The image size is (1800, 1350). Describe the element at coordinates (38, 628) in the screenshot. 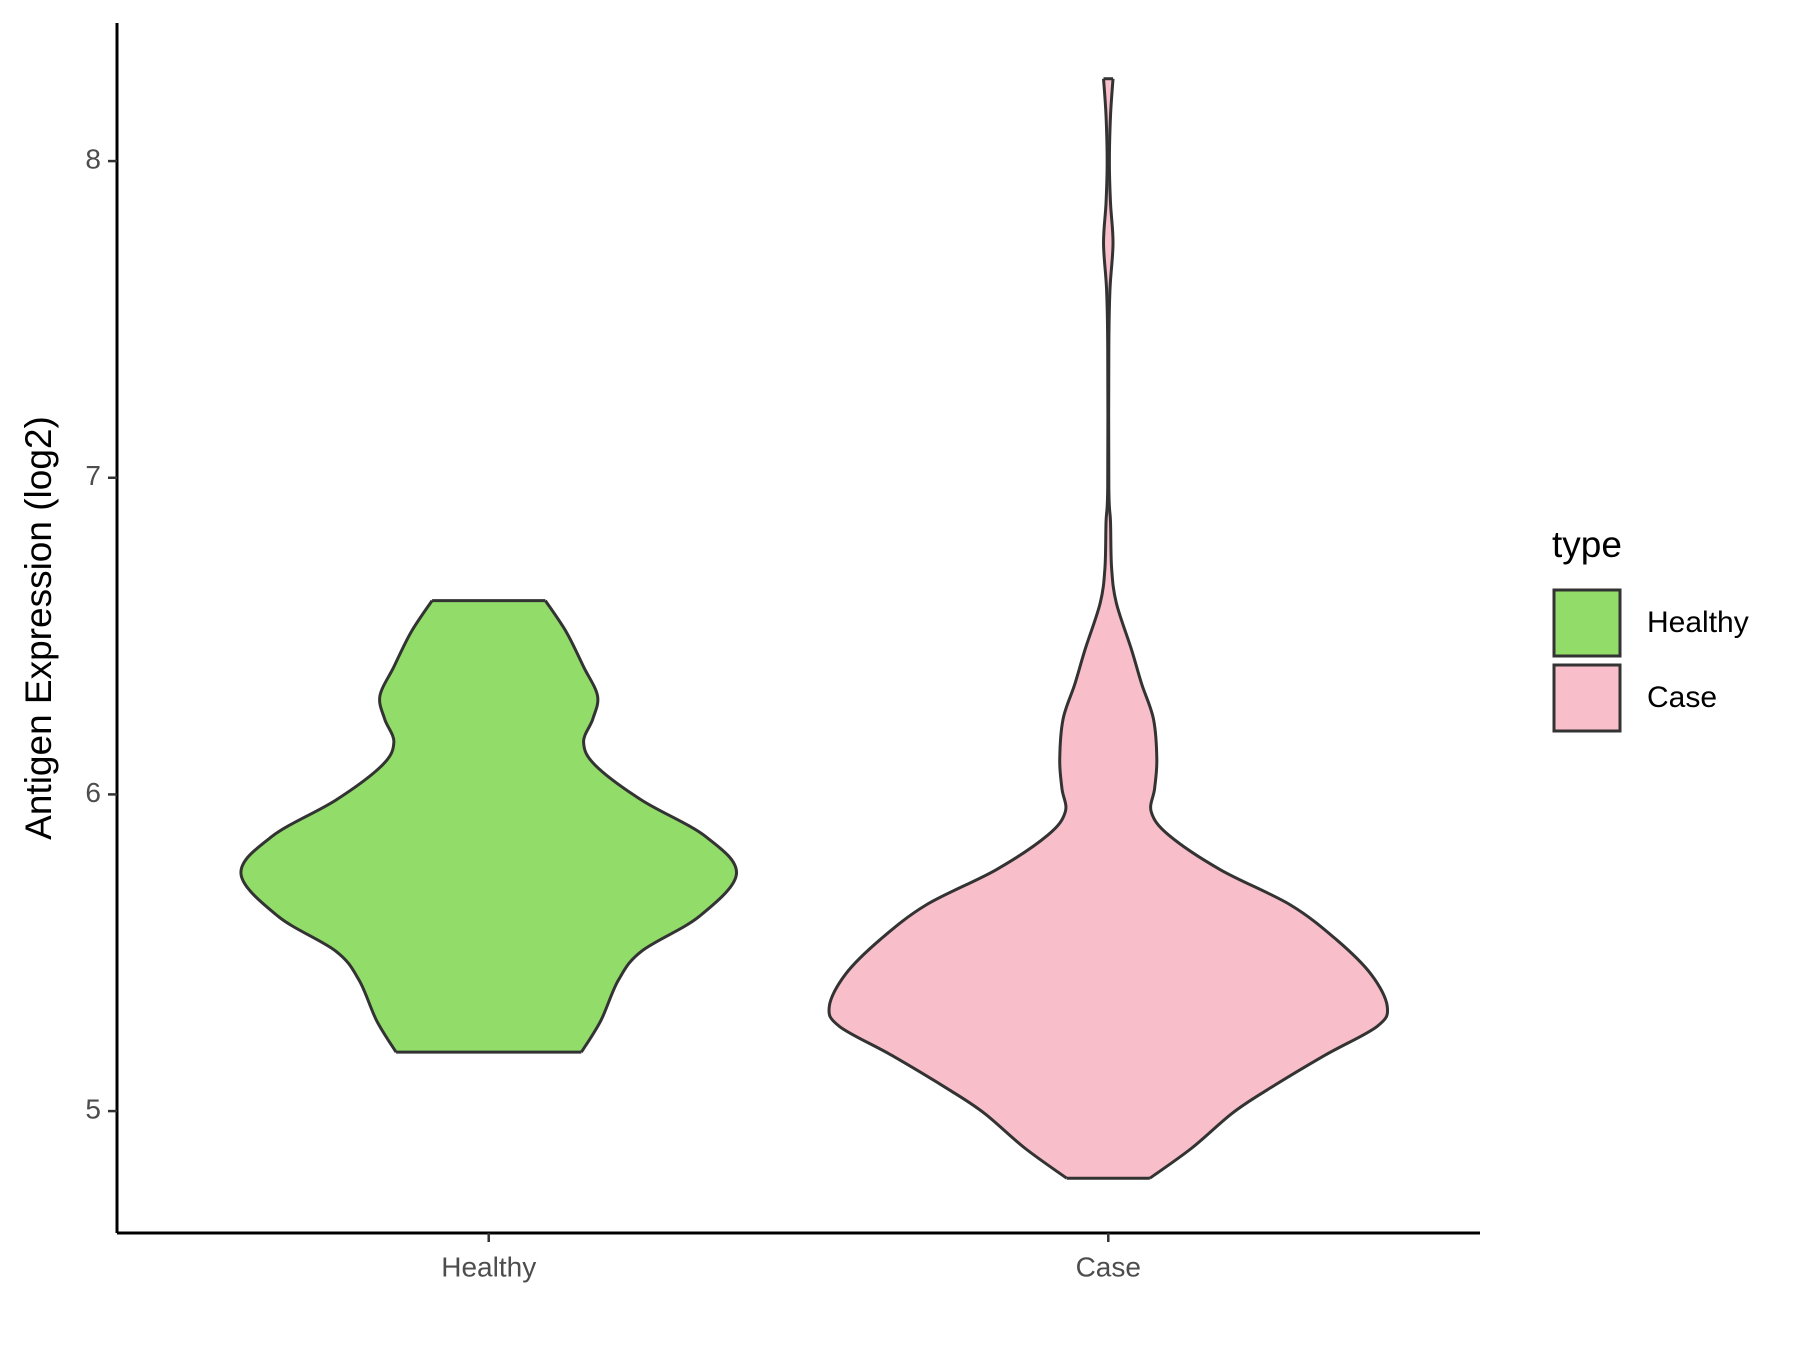

I see `y-axis-title: Antigen Expression (log2)` at that location.